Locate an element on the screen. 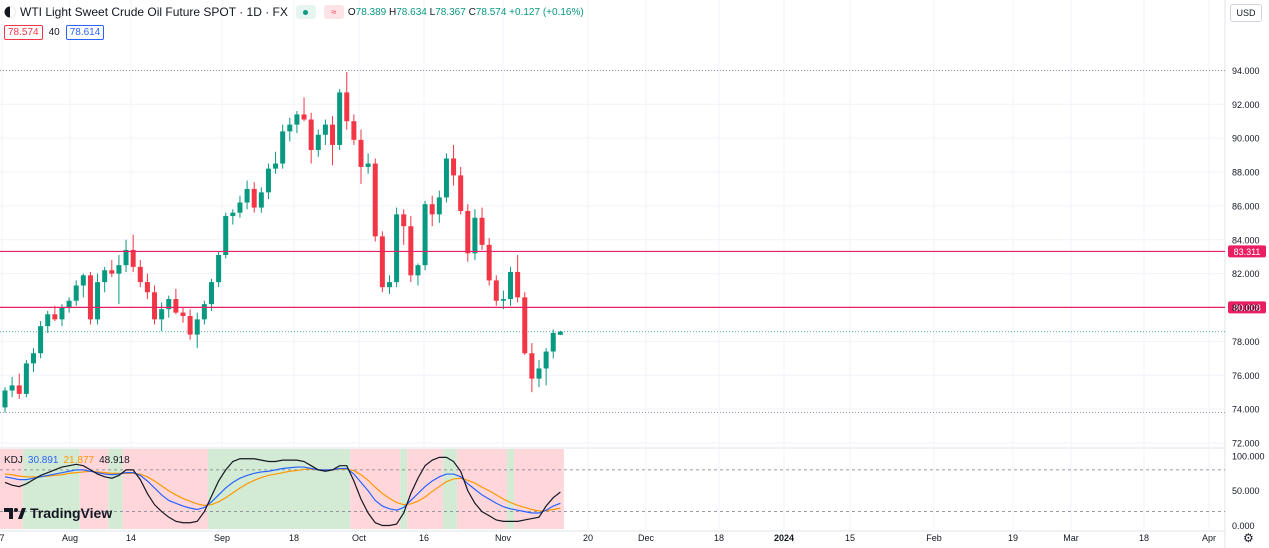 The width and height of the screenshot is (1269, 548). price-tick-label: 84.000 is located at coordinates (1246, 240).